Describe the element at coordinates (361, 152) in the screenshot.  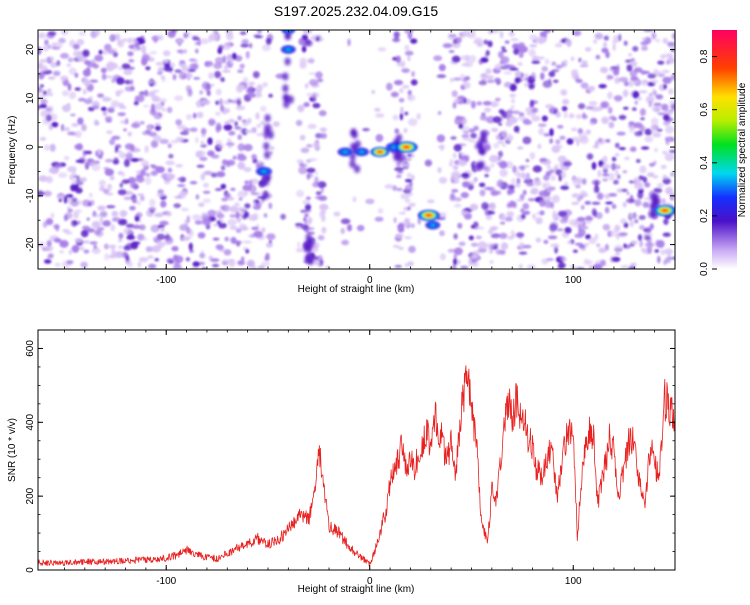
I see `heatmap-hotspot` at that location.